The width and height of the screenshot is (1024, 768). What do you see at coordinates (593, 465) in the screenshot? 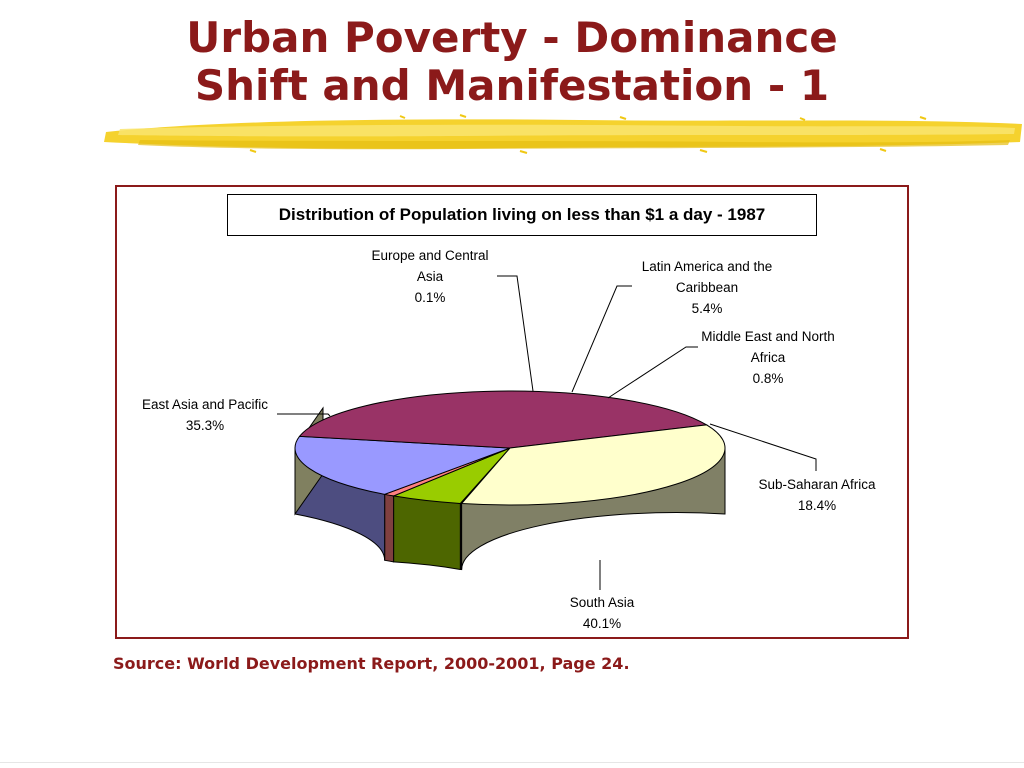
I see `pie-slice-east-asia-pacific` at bounding box center [593, 465].